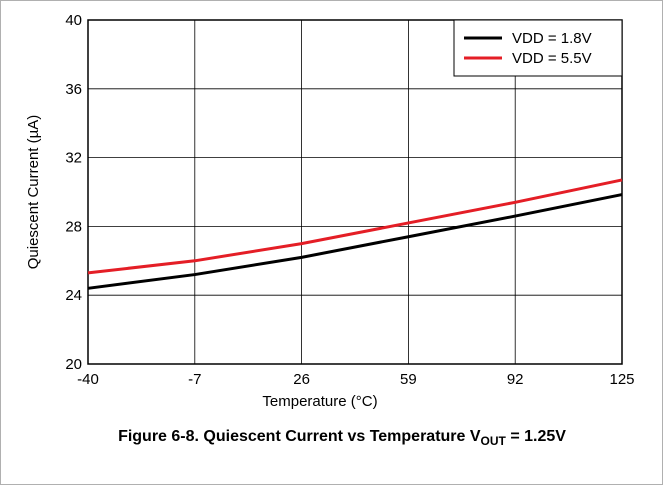 This screenshot has width=663, height=485. What do you see at coordinates (73, 158) in the screenshot?
I see `y-tick-label: 32` at bounding box center [73, 158].